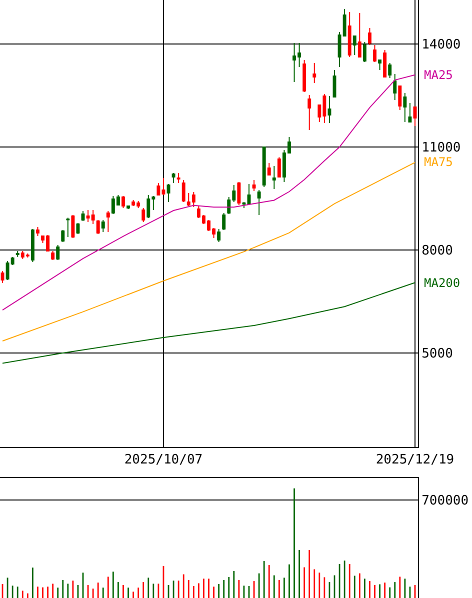 This screenshot has height=598, width=472. I want to click on y-tick-label: 700000, so click(445, 501).